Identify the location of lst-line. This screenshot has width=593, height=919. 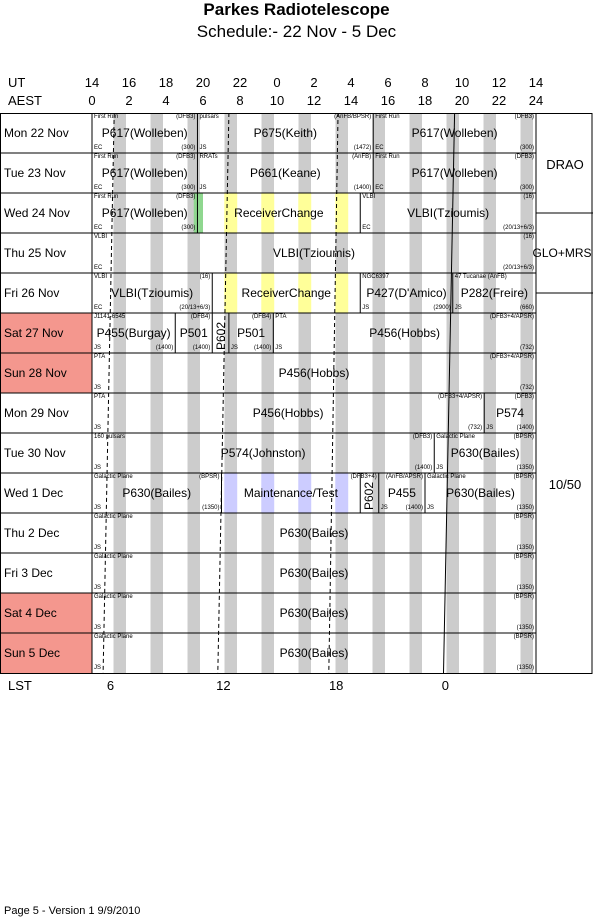
(108, 393).